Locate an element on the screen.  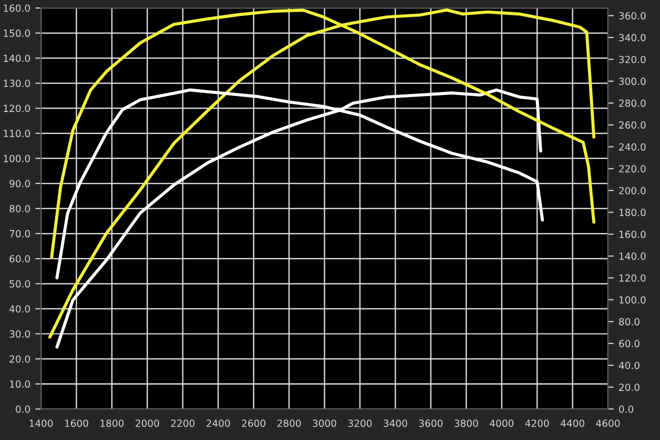
x-tick-label: 2000 is located at coordinates (148, 423).